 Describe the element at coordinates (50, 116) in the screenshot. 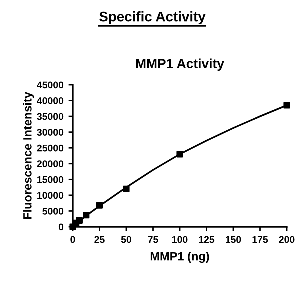

I see `y-tick-label: 35000` at that location.